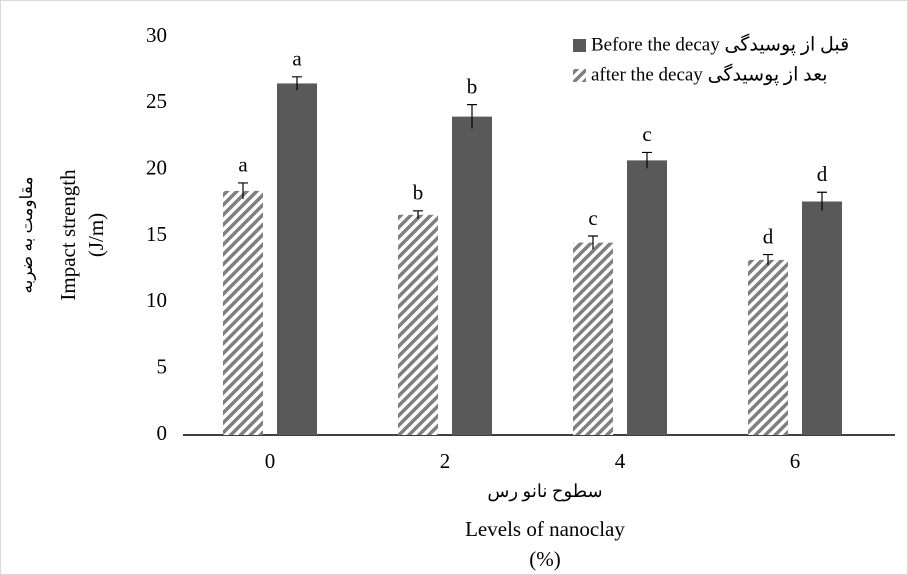 The width and height of the screenshot is (908, 575). Describe the element at coordinates (96, 235) in the screenshot. I see `y-label: (J/m)` at that location.